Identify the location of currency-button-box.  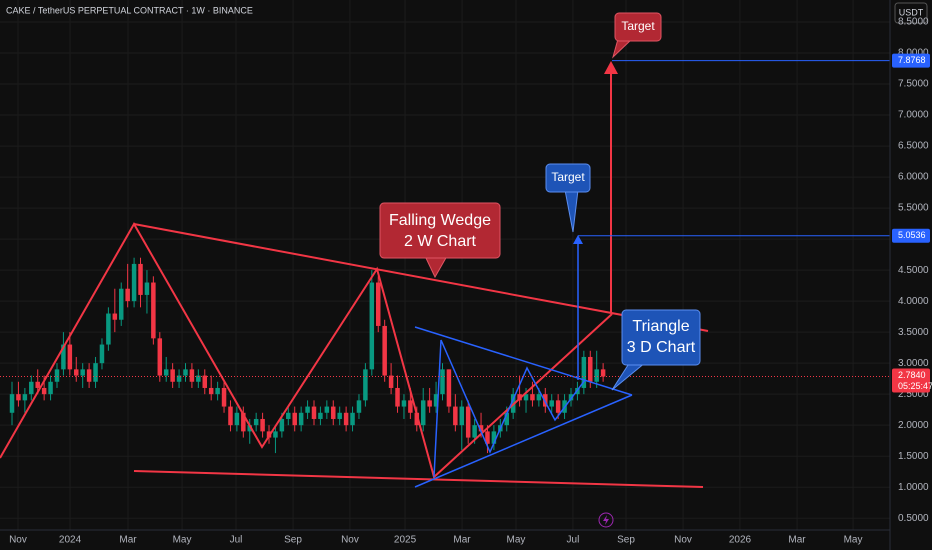
(911, 13).